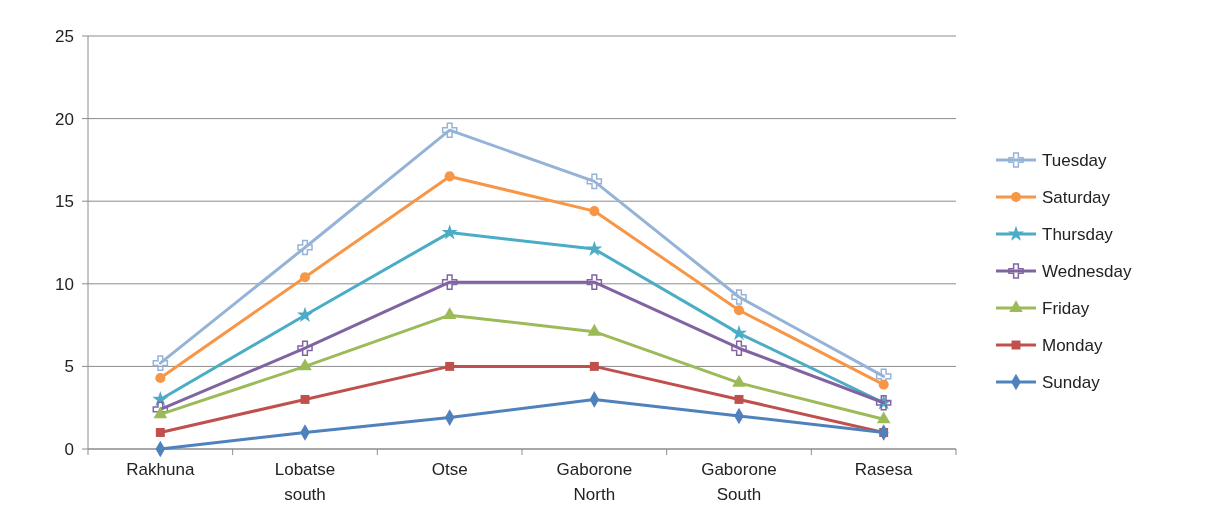 The width and height of the screenshot is (1213, 515). I want to click on y-tick-label: 25, so click(64, 36).